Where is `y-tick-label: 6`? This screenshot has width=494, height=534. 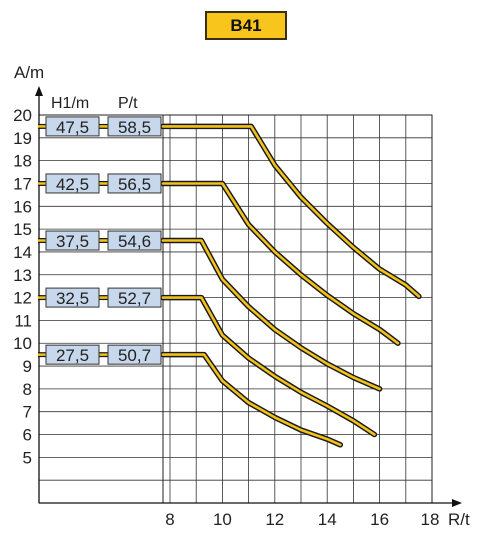 y-tick-label: 6 is located at coordinates (27, 435).